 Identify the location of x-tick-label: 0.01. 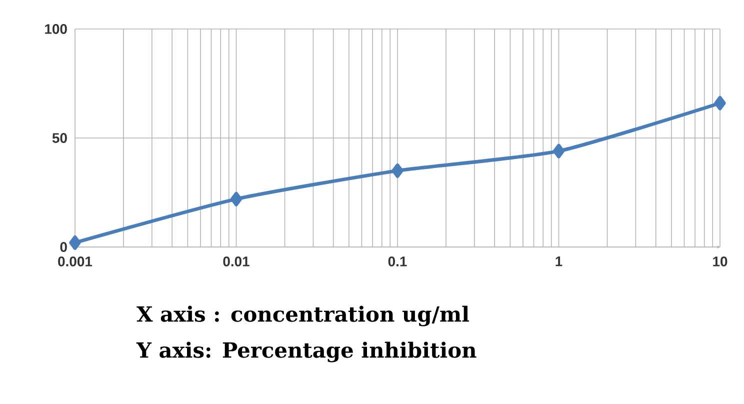
(236, 261).